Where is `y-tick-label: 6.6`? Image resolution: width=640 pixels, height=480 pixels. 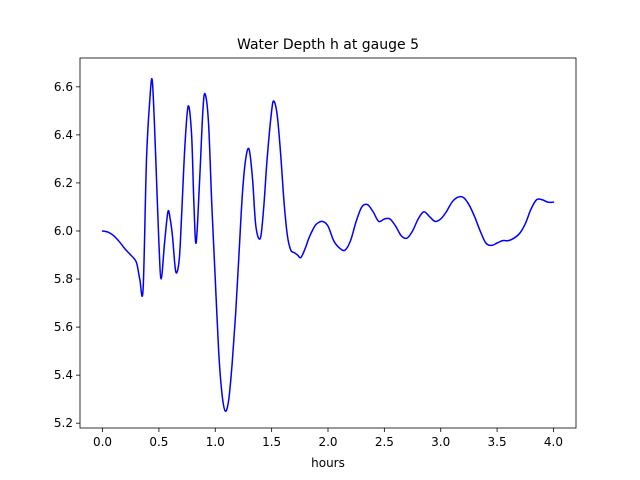
y-tick-label: 6.6 is located at coordinates (63, 87).